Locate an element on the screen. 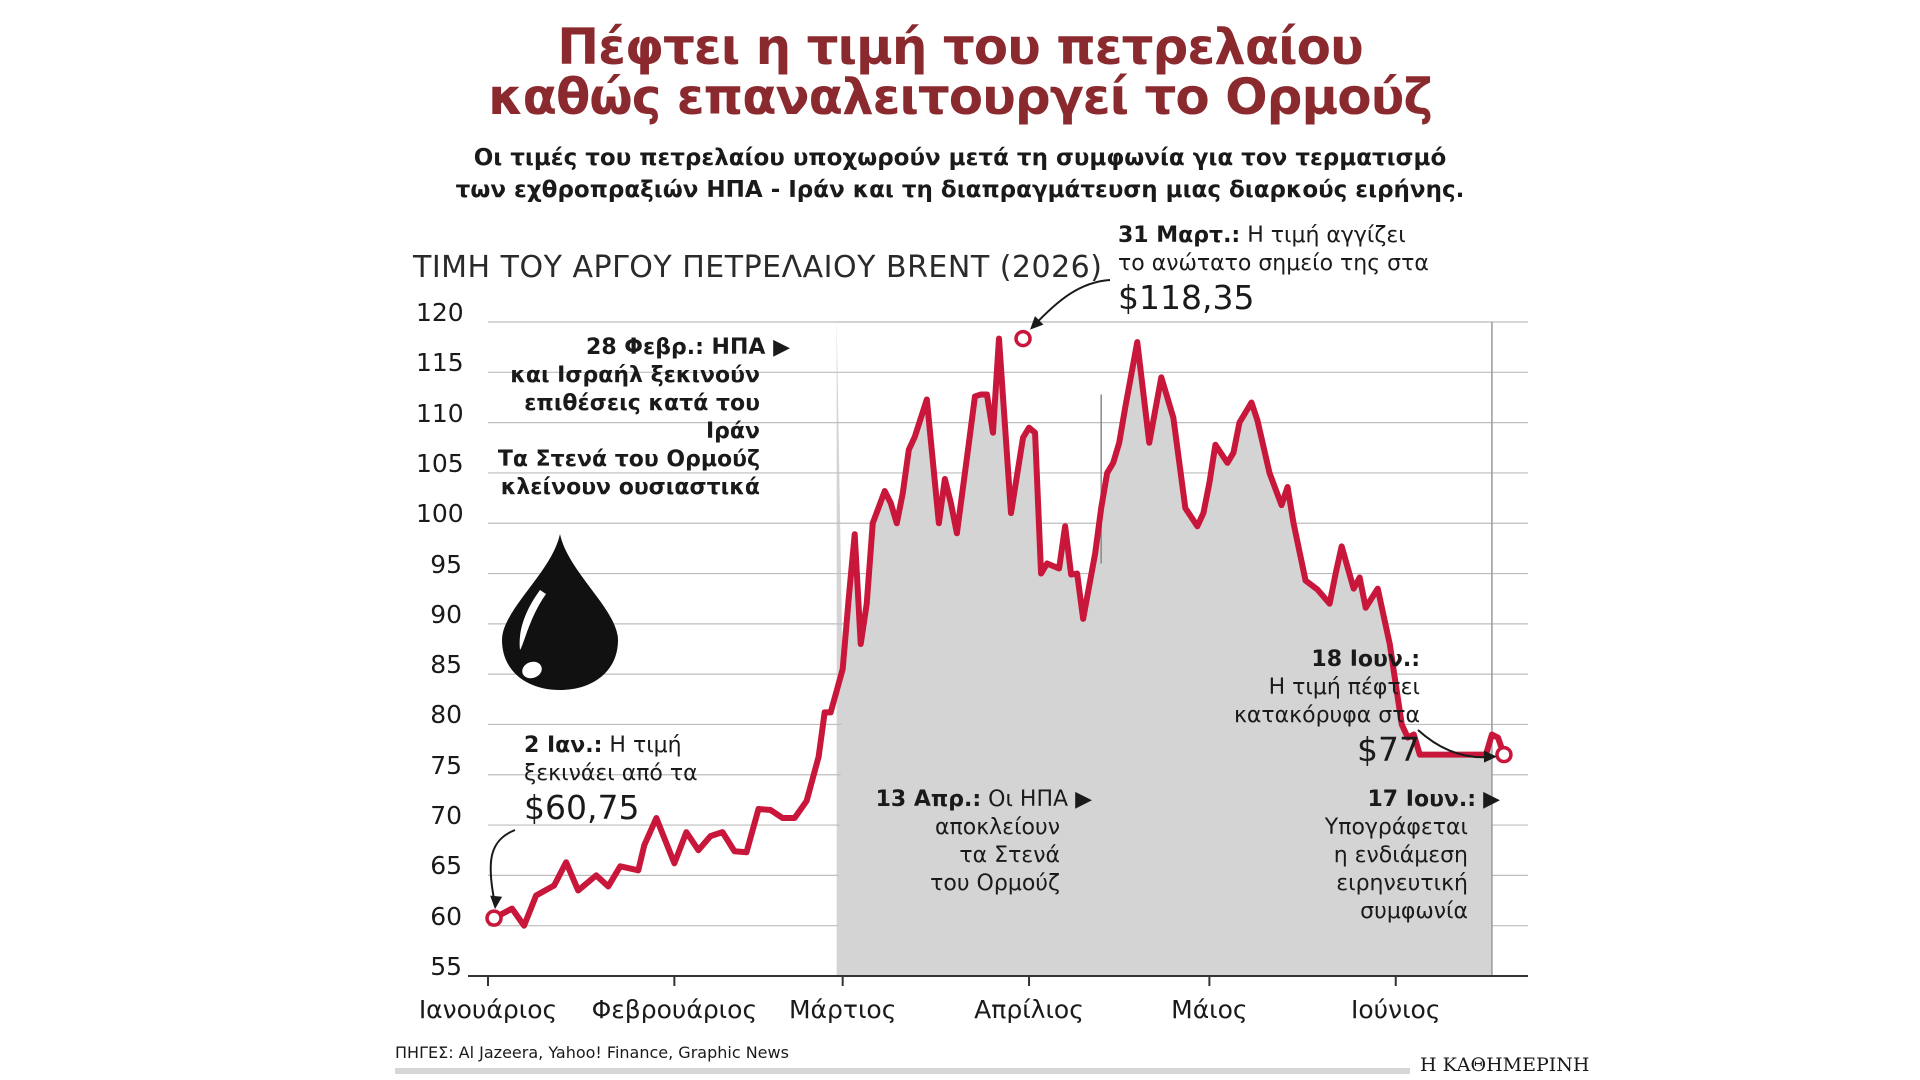 This screenshot has height=1080, width=1920. annotation-jan2-value: $60,75 is located at coordinates (582, 807).